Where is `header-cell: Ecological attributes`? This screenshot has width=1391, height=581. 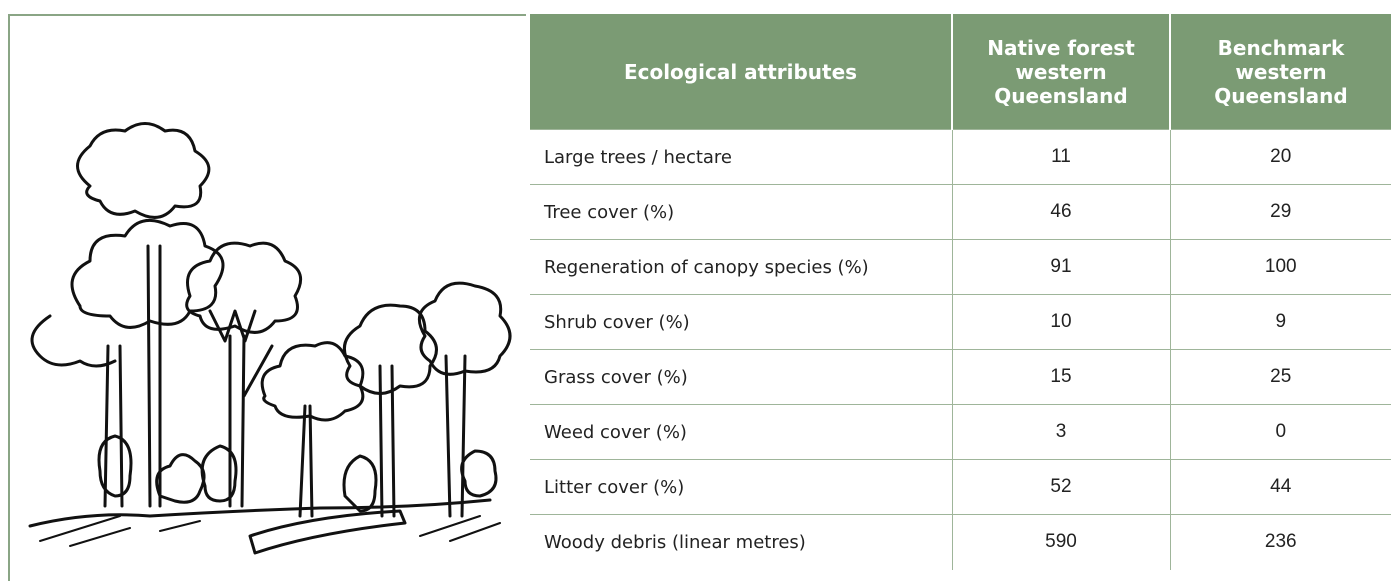 header-cell: Ecological attributes is located at coordinates (741, 72).